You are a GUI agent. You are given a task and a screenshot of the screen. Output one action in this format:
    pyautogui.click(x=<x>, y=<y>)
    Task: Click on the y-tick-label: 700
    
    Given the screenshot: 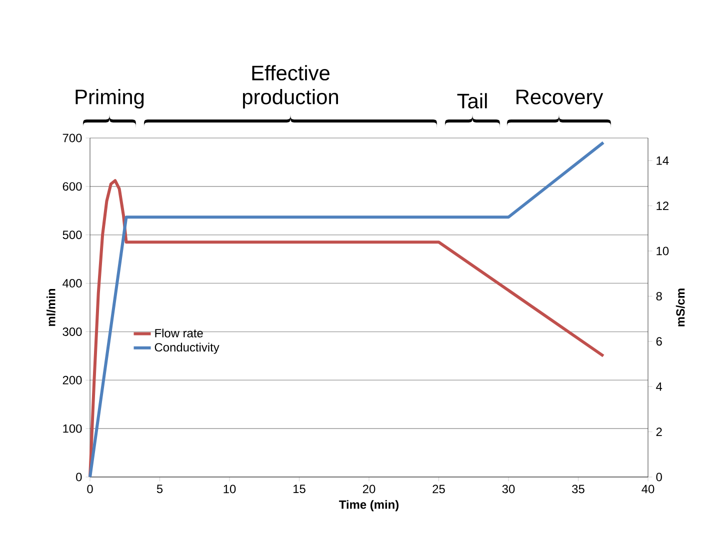 What is the action you would take?
    pyautogui.click(x=72, y=138)
    